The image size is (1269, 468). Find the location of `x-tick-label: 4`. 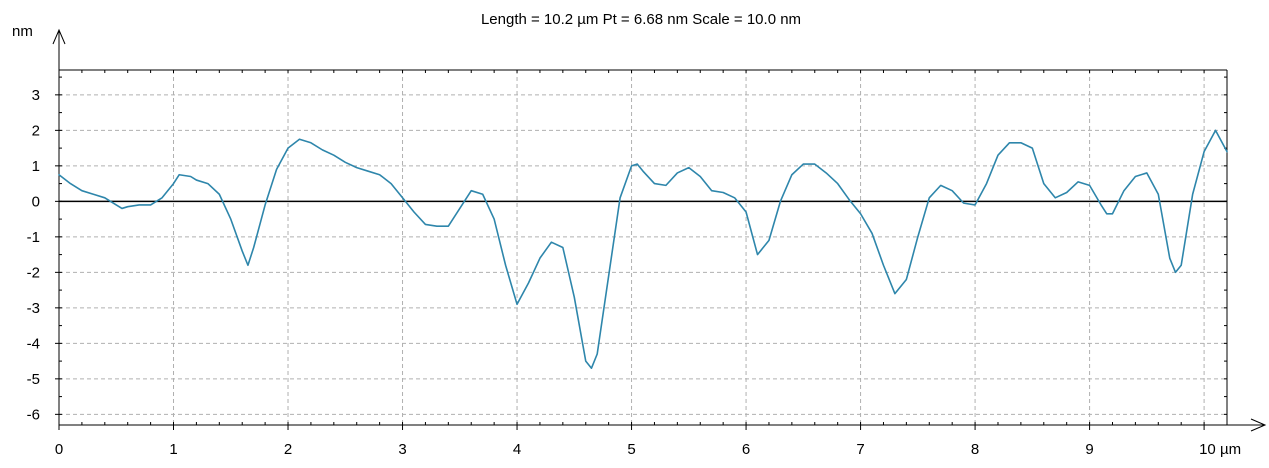

x-tick-label: 4 is located at coordinates (517, 449).